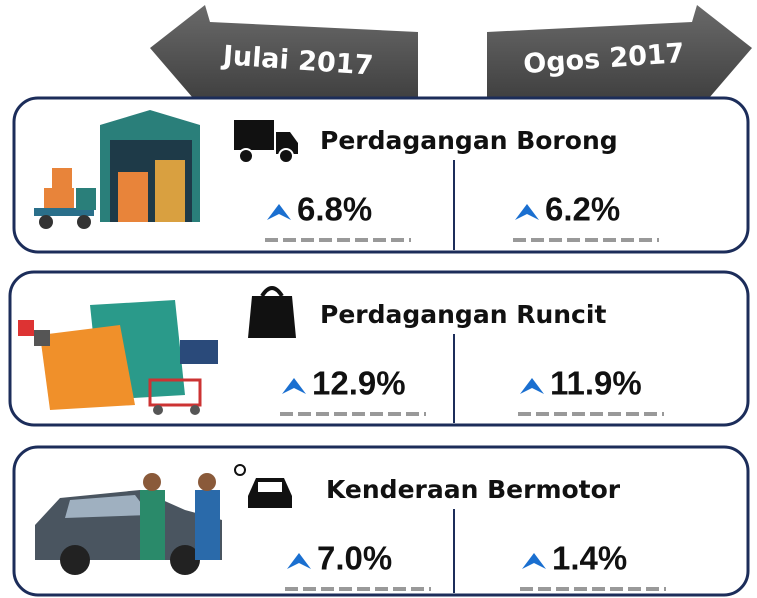  What do you see at coordinates (272, 312) in the screenshot?
I see `bag-icon` at bounding box center [272, 312].